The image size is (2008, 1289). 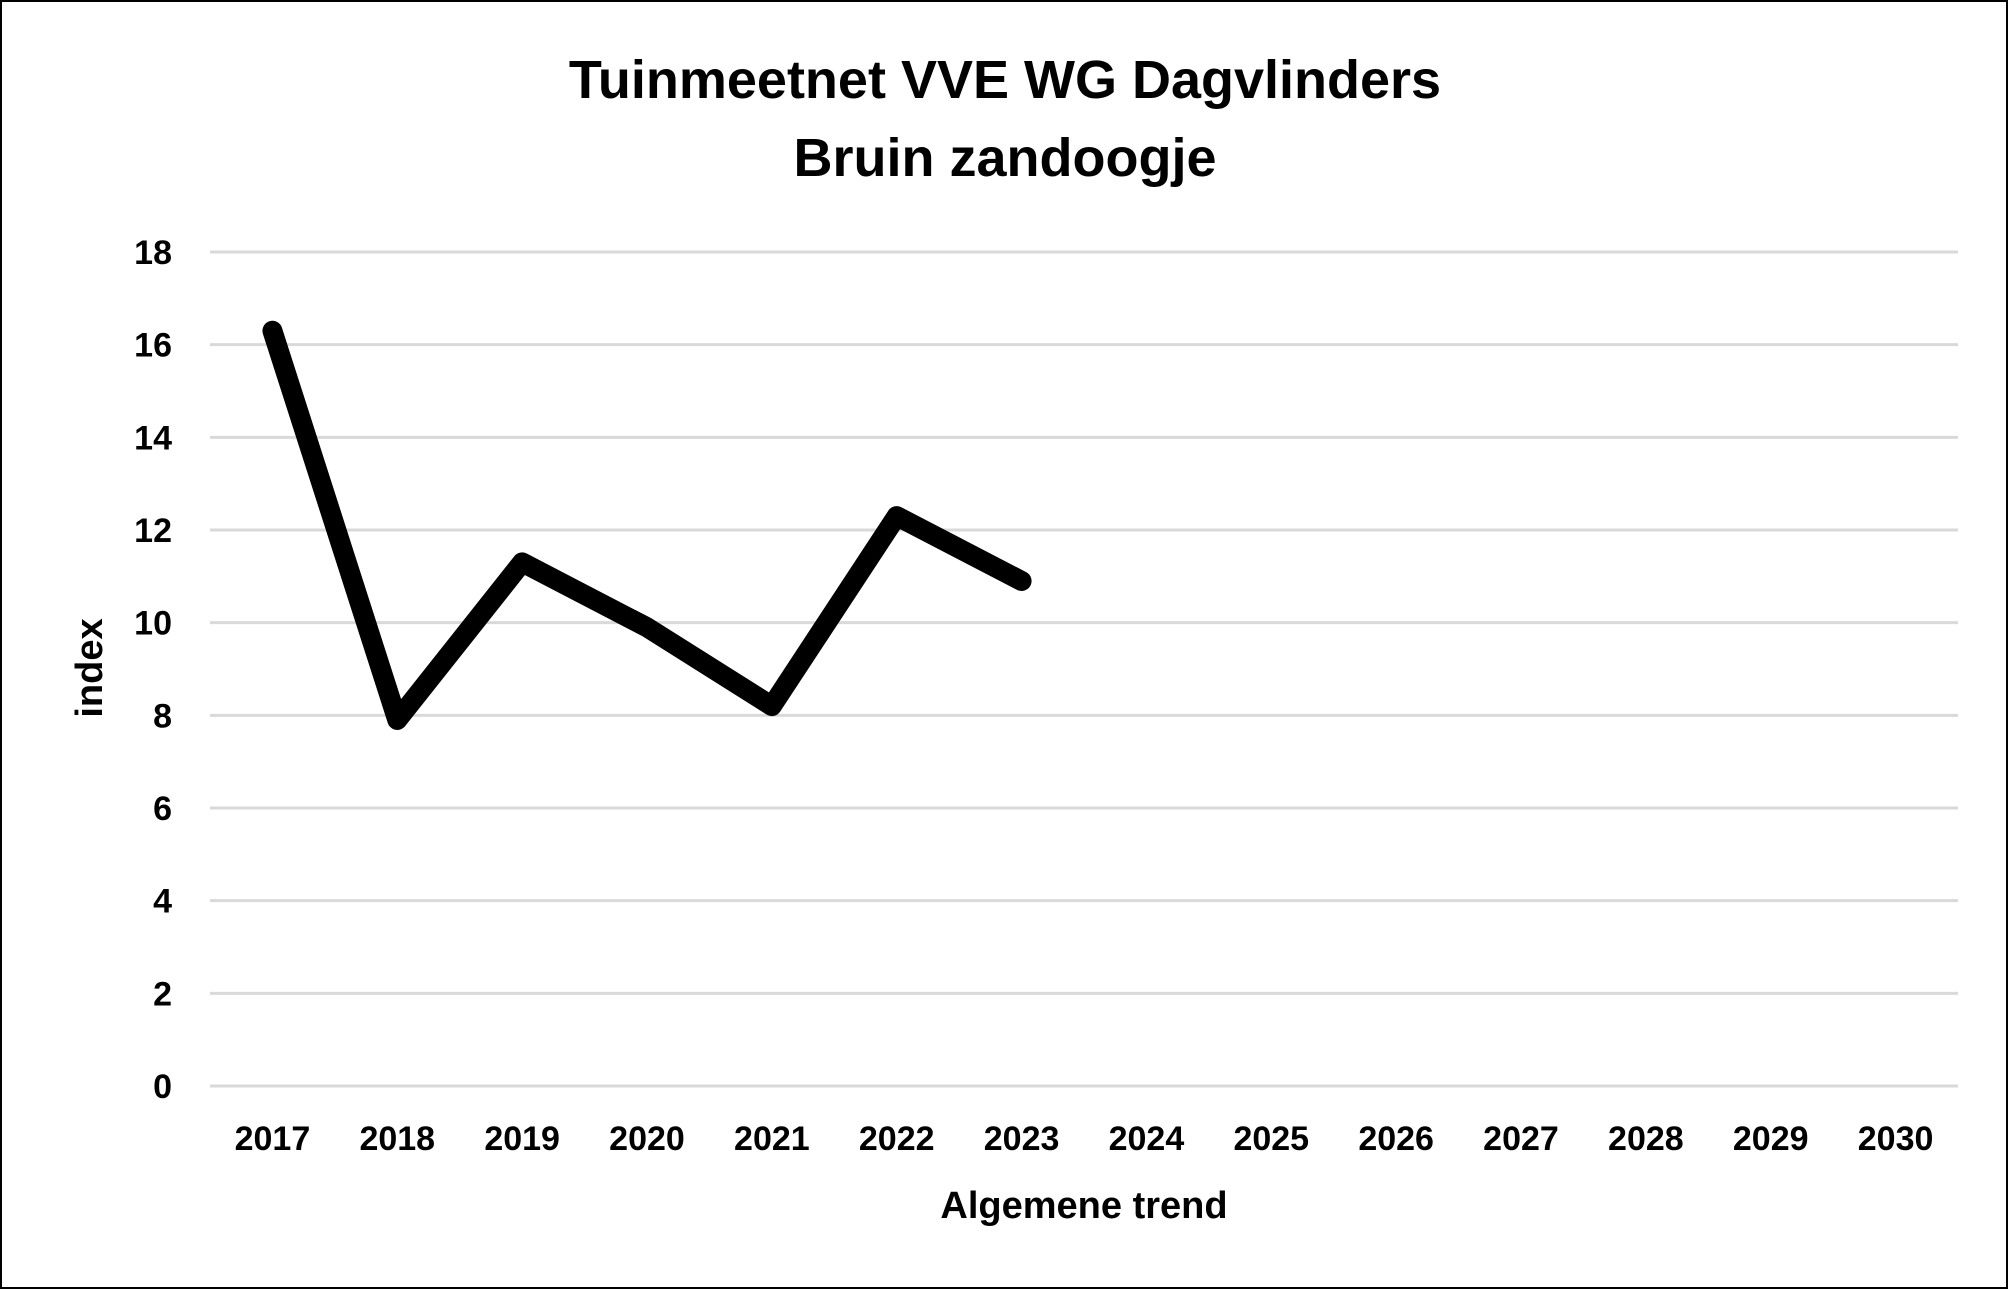 What do you see at coordinates (397, 719) in the screenshot?
I see `data-point-2018` at bounding box center [397, 719].